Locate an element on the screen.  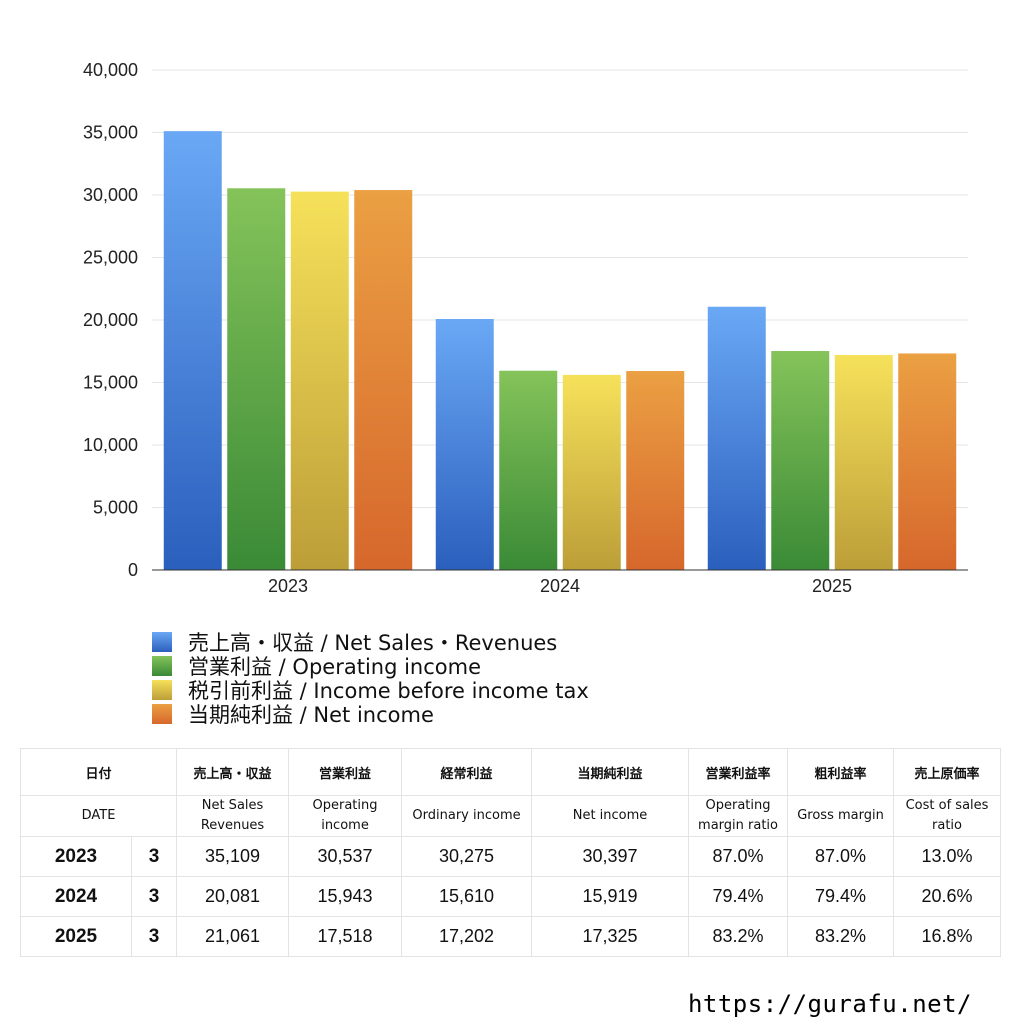
y-tick-label: 30,000 is located at coordinates (110, 195).